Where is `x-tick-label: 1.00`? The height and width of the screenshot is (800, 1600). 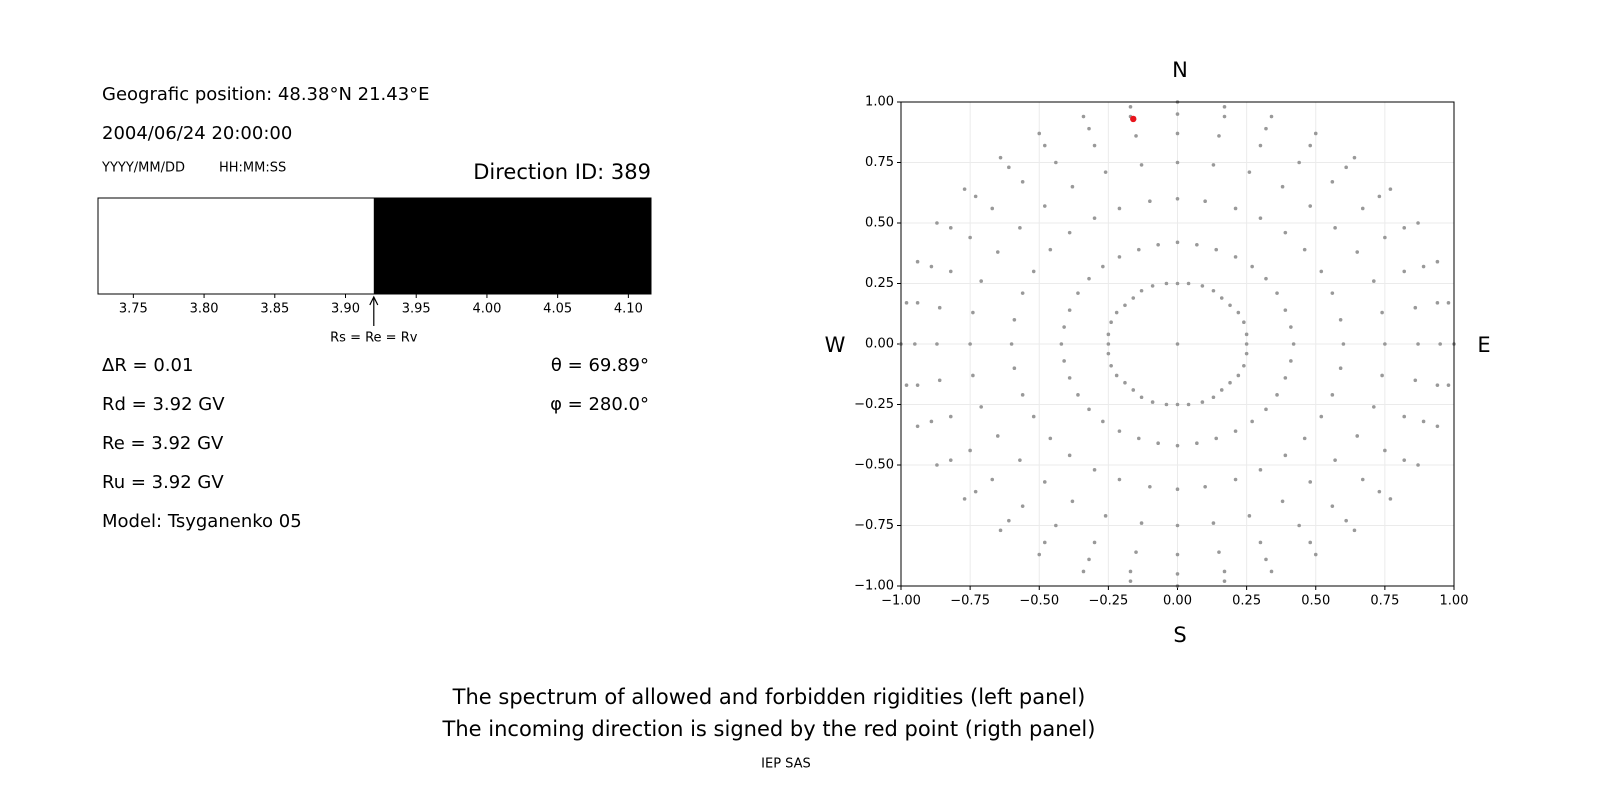 x-tick-label: 1.00 is located at coordinates (1454, 601).